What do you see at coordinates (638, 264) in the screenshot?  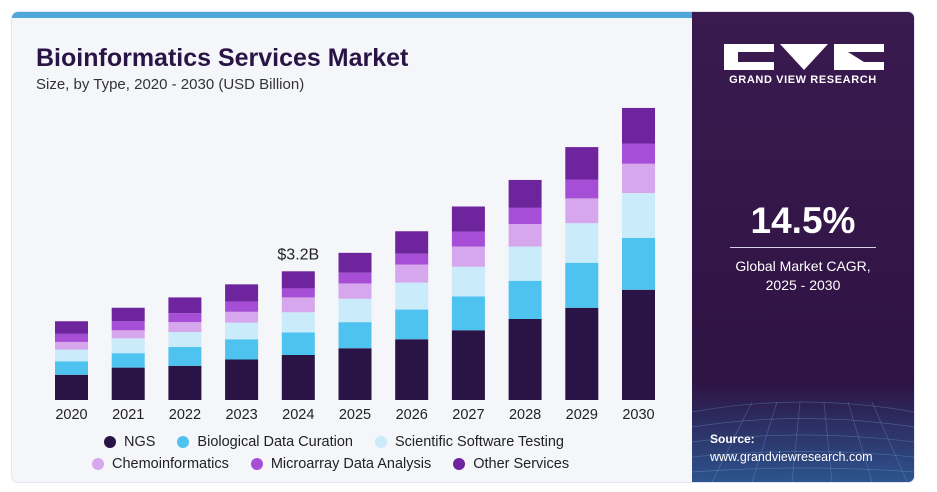 I see `bar-segment-2030-biological-data-curation` at bounding box center [638, 264].